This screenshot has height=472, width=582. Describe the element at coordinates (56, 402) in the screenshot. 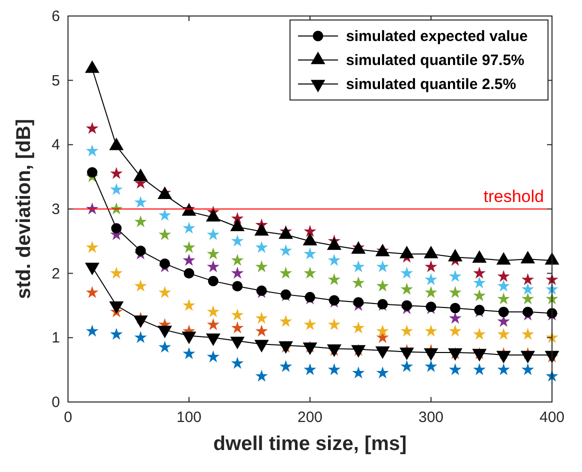

I see `y-tick-label: 0` at that location.